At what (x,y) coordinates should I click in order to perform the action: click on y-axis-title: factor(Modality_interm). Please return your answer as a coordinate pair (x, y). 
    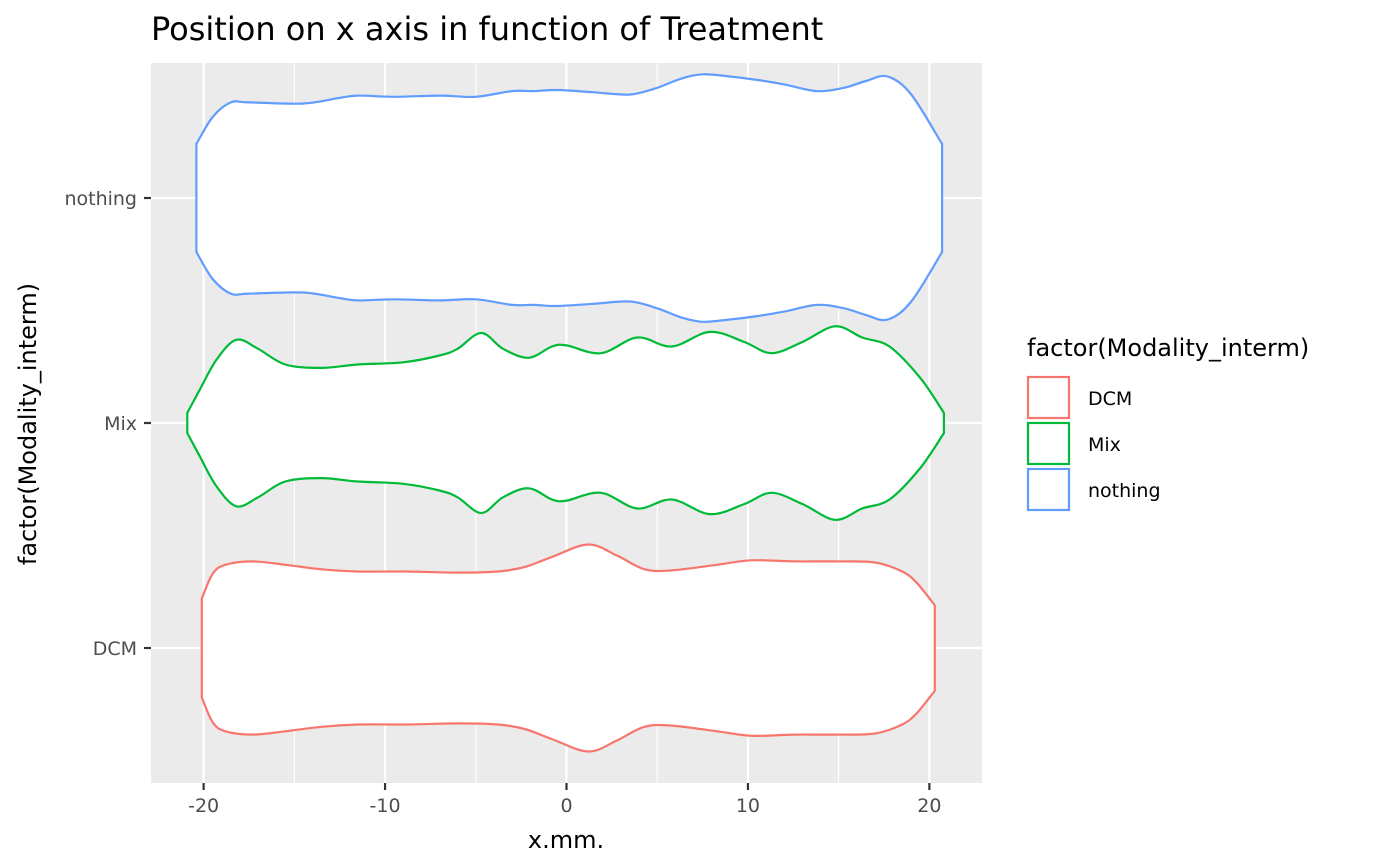
    Looking at the image, I should click on (28, 424).